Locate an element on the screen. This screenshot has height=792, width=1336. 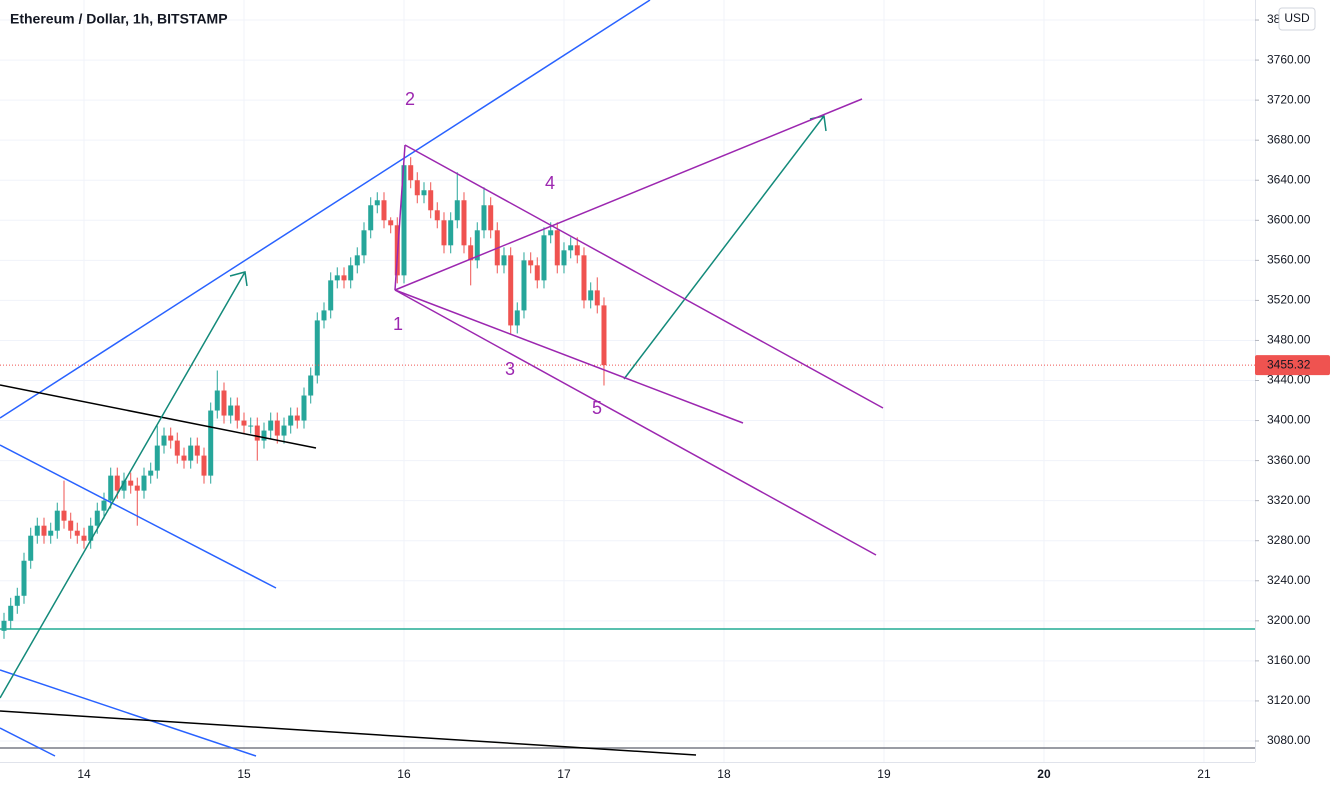
x-tick-label: 21 is located at coordinates (1204, 774).